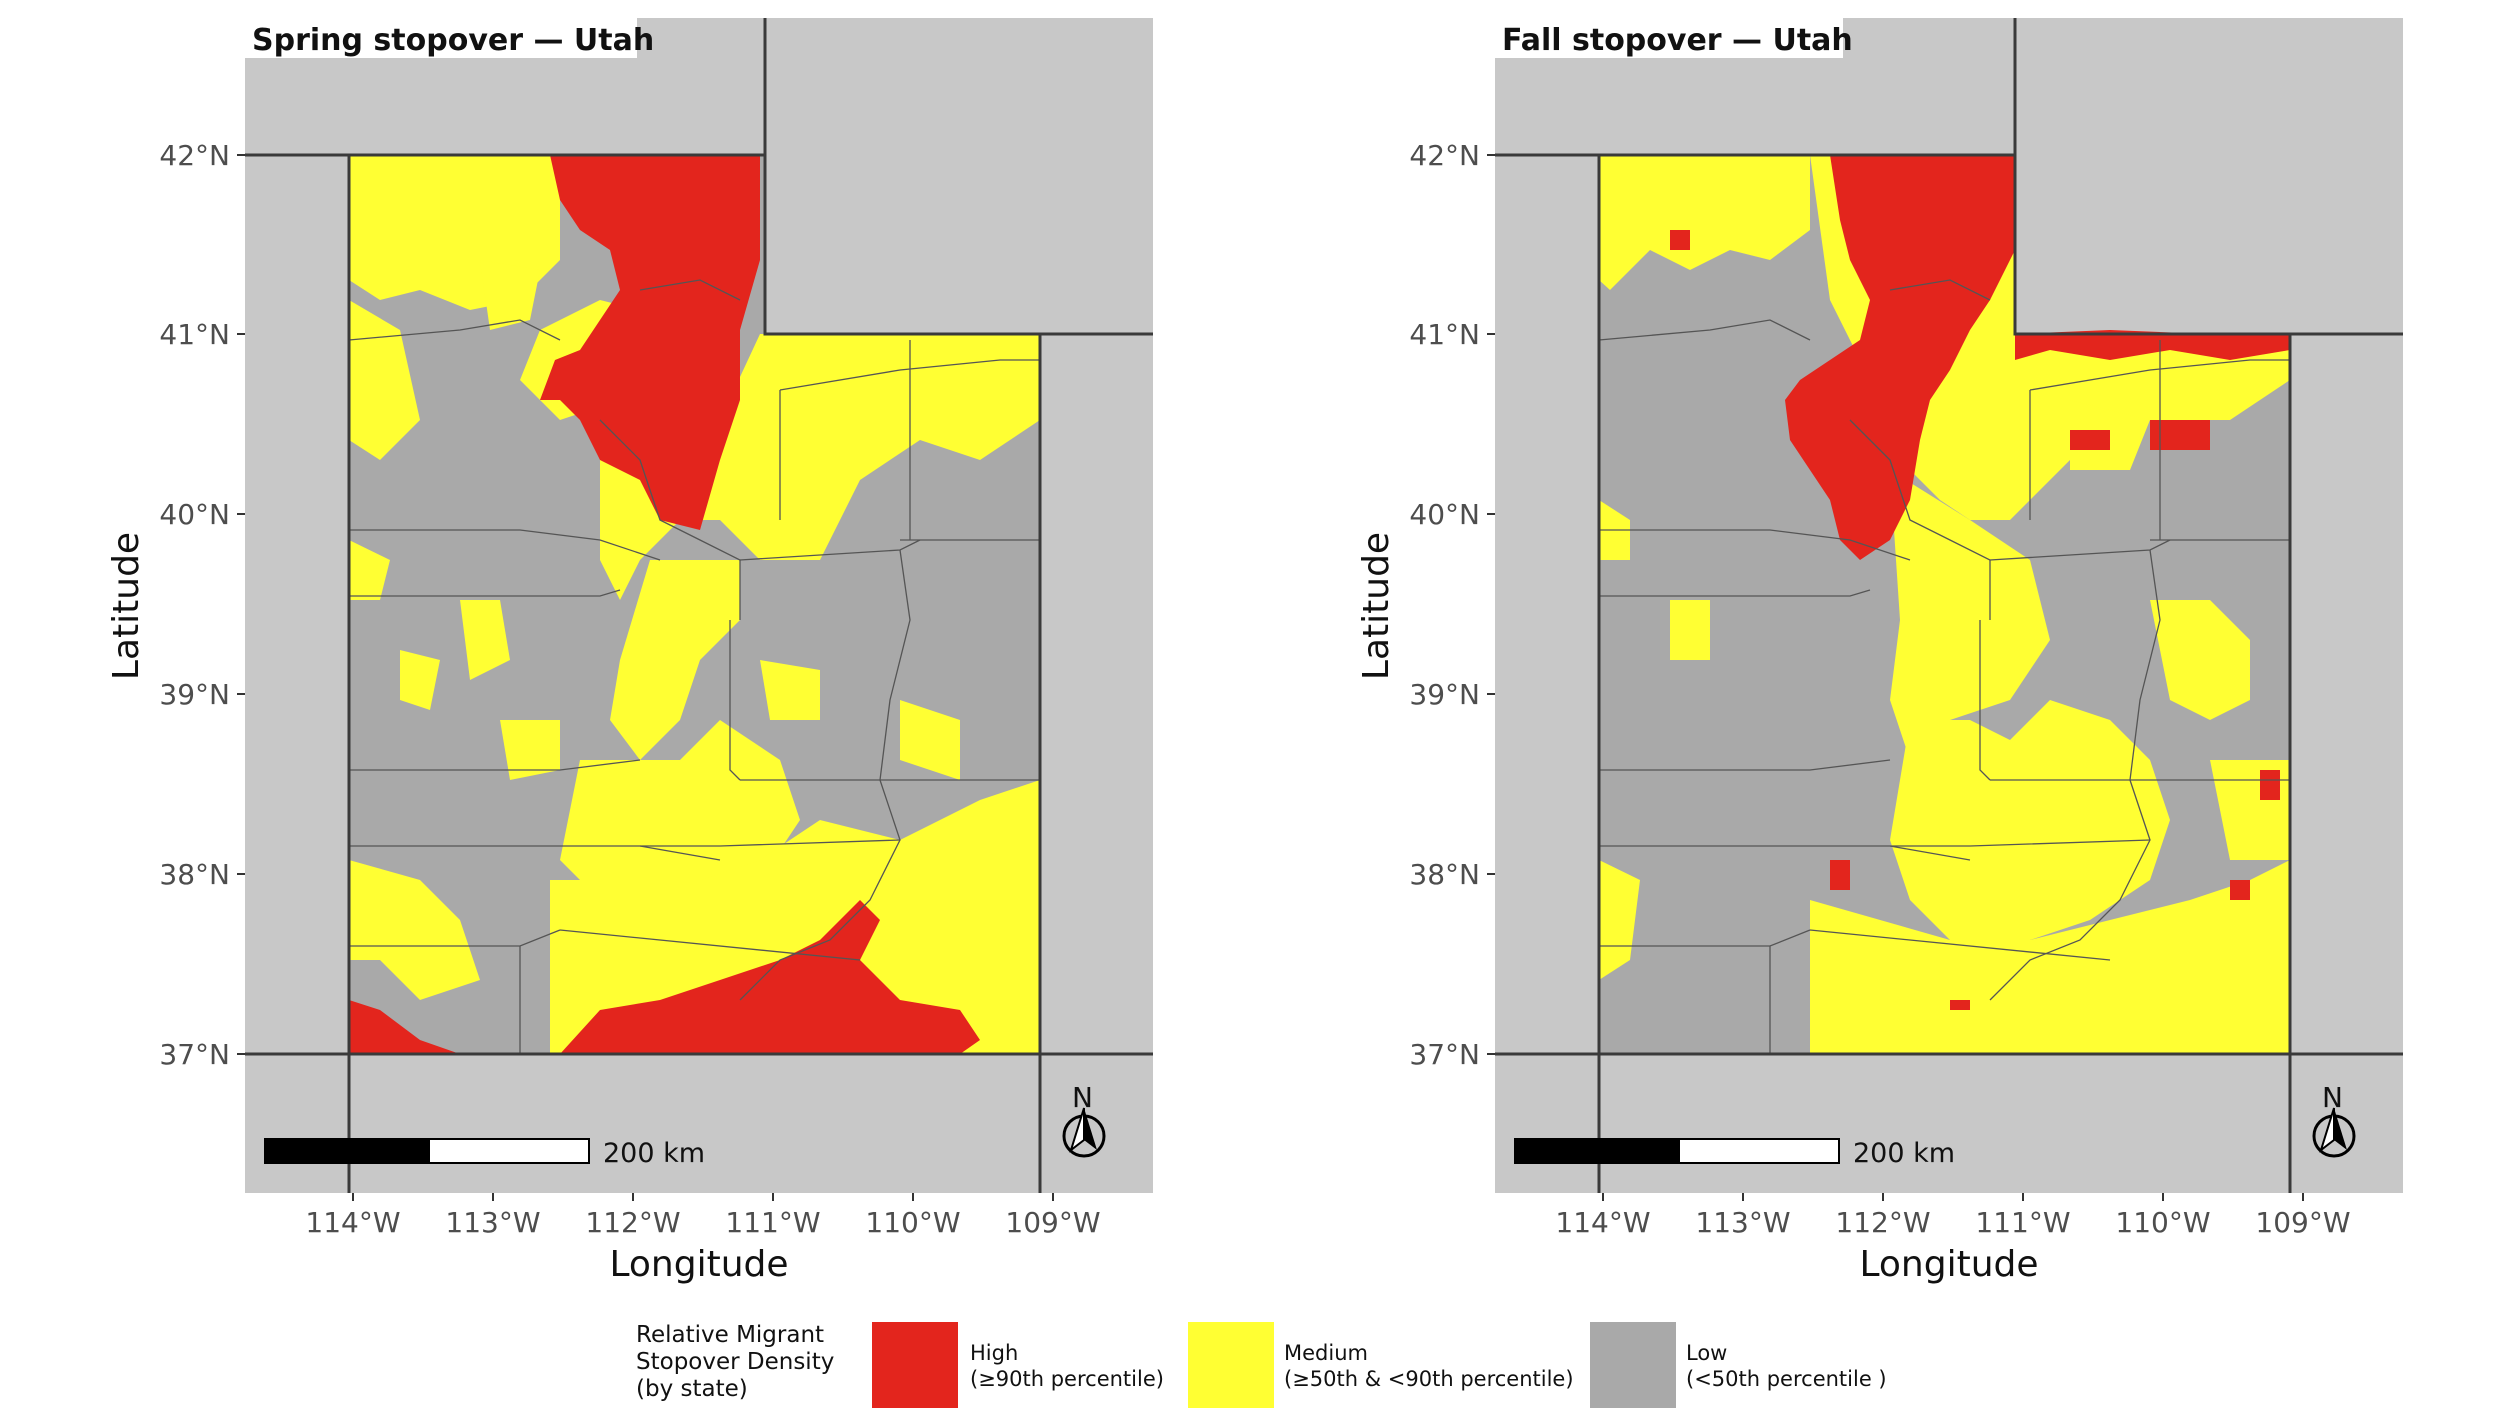 This screenshot has height=1426, width=2500. I want to click on legend-swatch-low, so click(1633, 1365).